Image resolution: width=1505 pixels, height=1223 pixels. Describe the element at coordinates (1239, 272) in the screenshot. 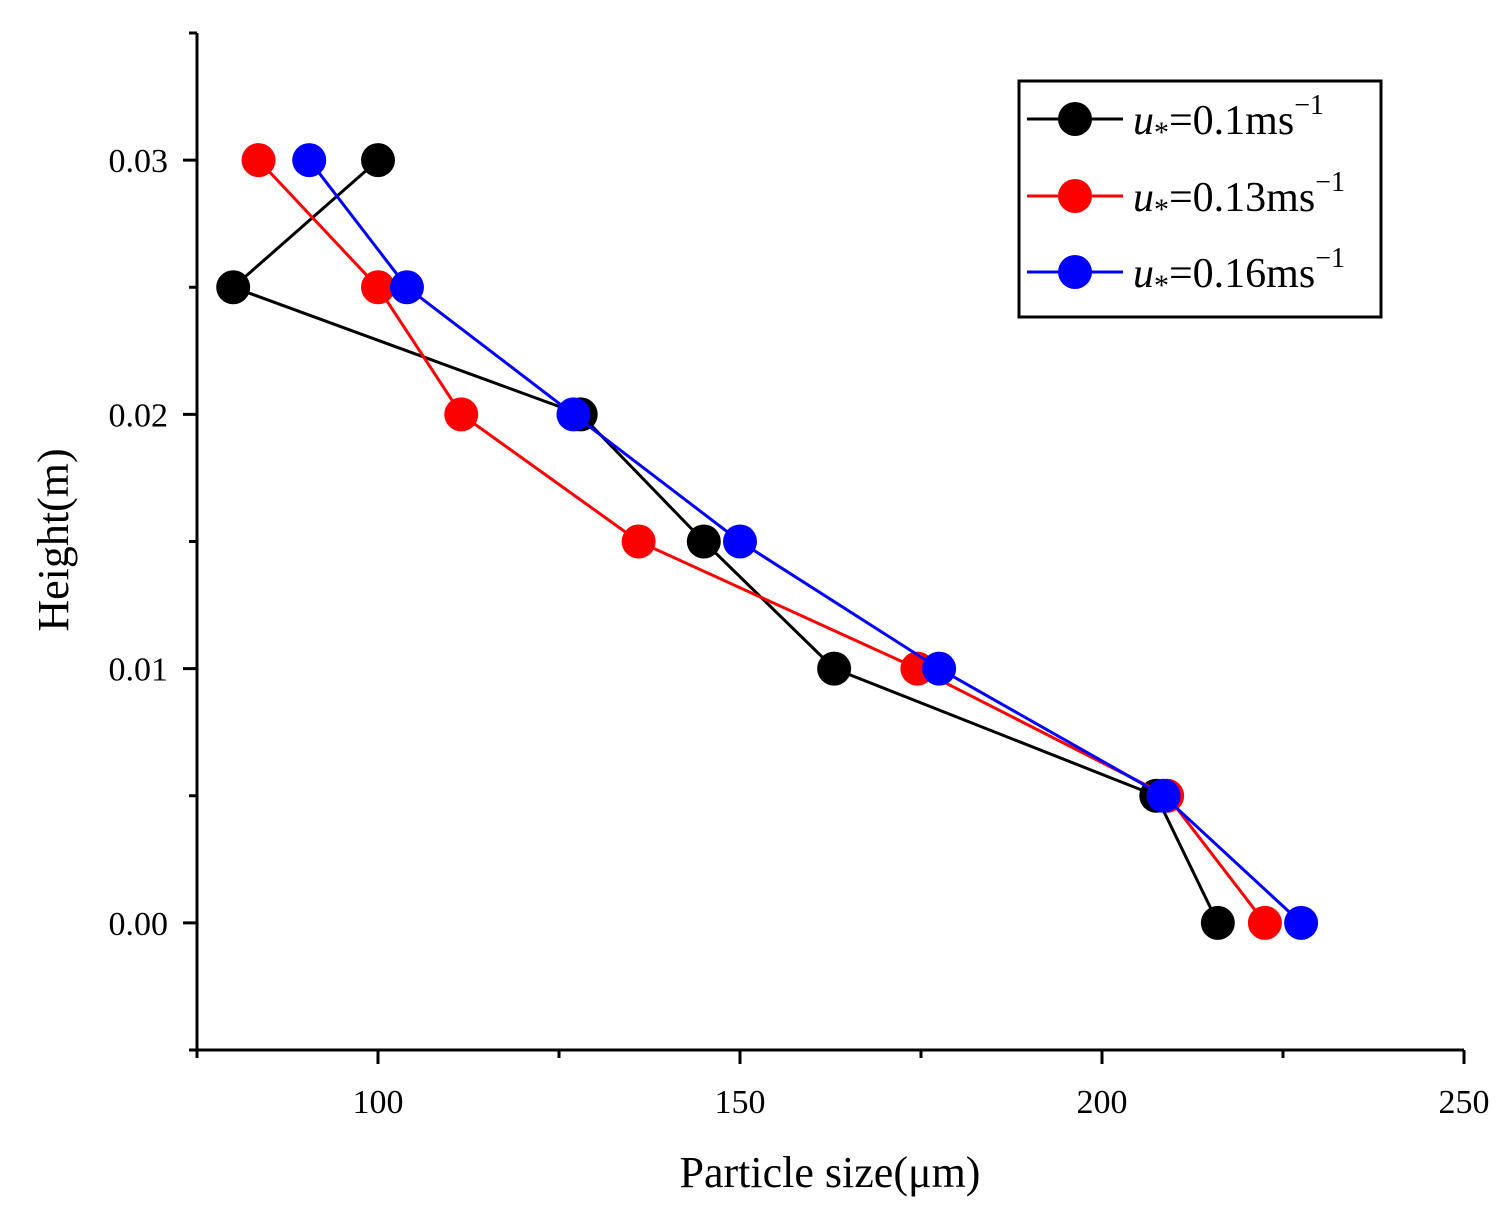

I see `legend-label: u*=0.16ms−1` at that location.